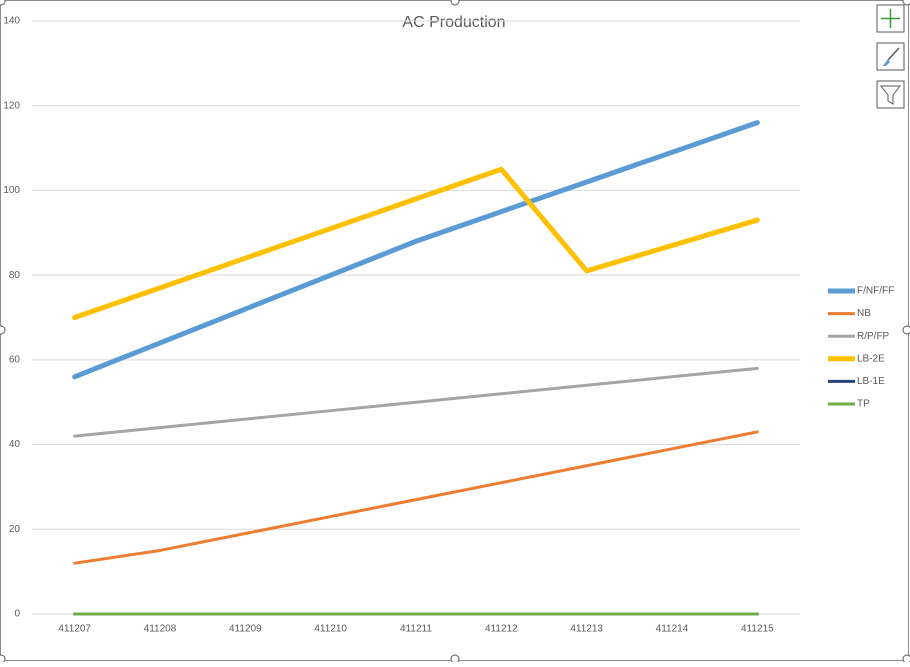 The image size is (910, 667). I want to click on x-tick-label: 411213, so click(586, 629).